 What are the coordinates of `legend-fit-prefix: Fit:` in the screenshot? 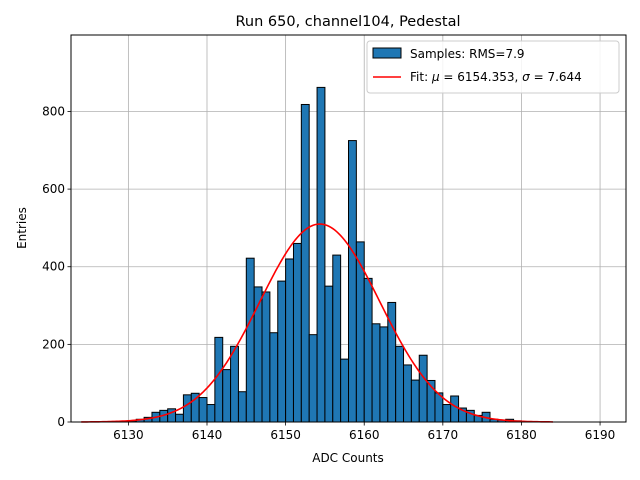 It's located at (421, 77).